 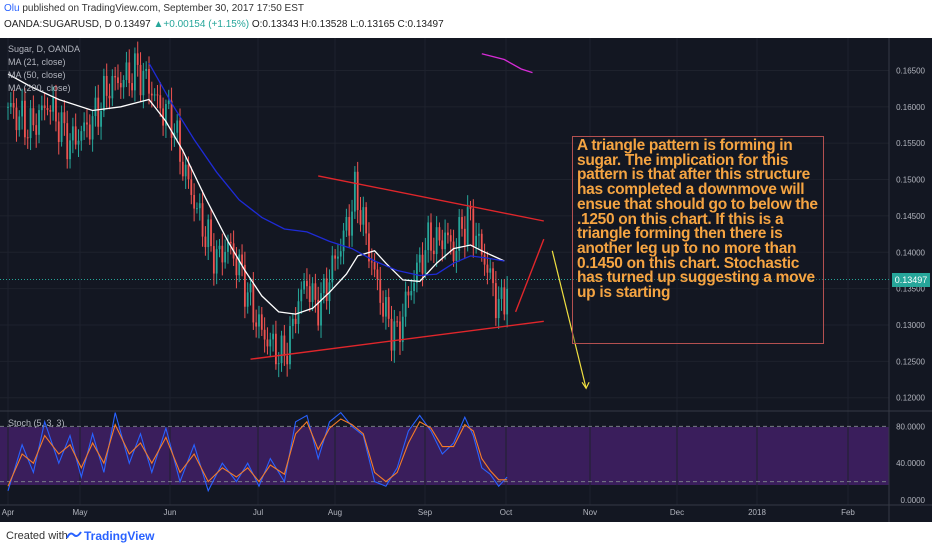 What do you see at coordinates (258, 512) in the screenshot?
I see `x-tick-label: Jul` at bounding box center [258, 512].